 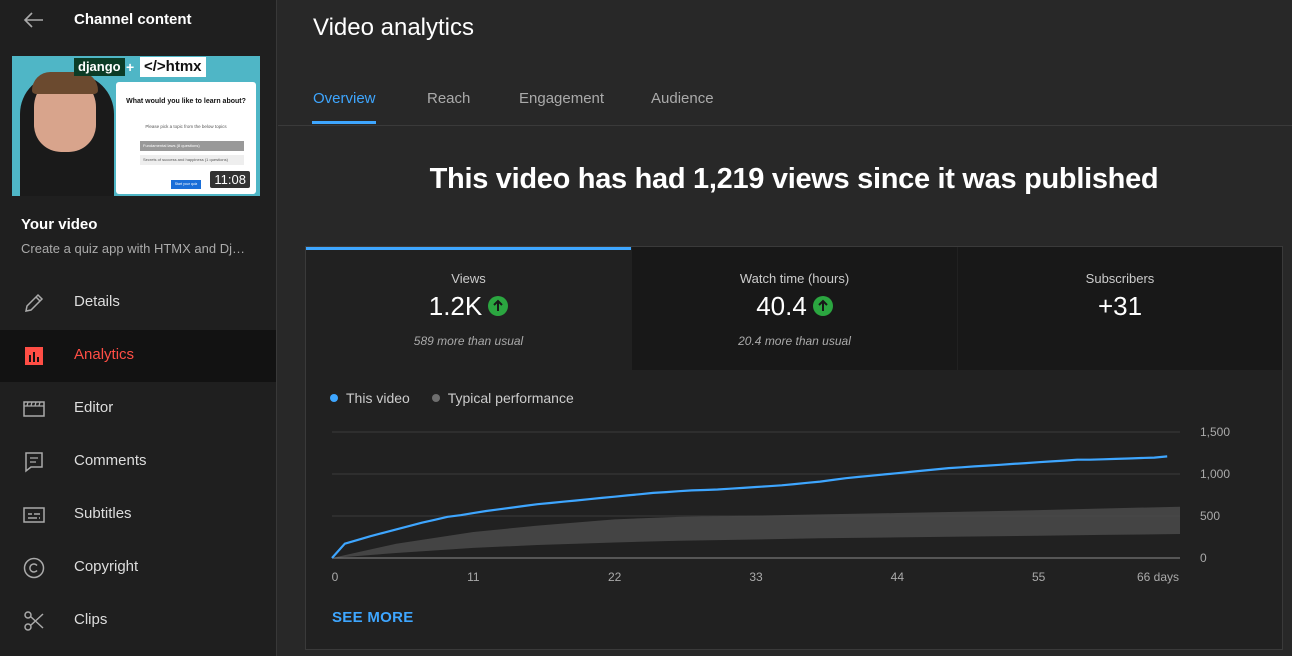 I want to click on tab-engagement: Engagement, so click(x=562, y=98).